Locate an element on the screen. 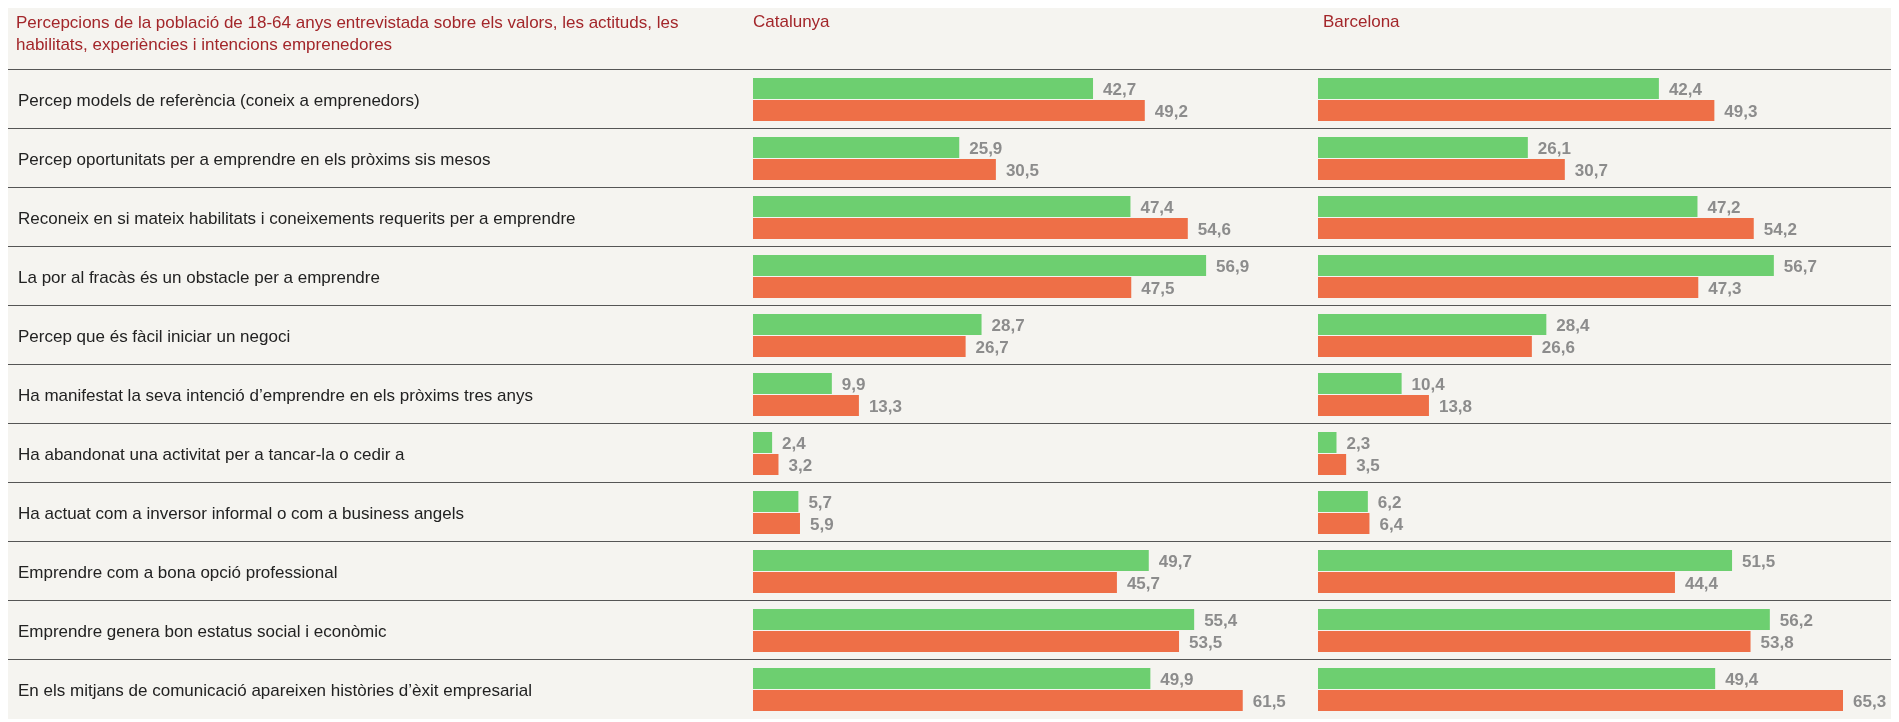 This screenshot has height=722, width=1899. data-label: 56,2 is located at coordinates (1796, 620).